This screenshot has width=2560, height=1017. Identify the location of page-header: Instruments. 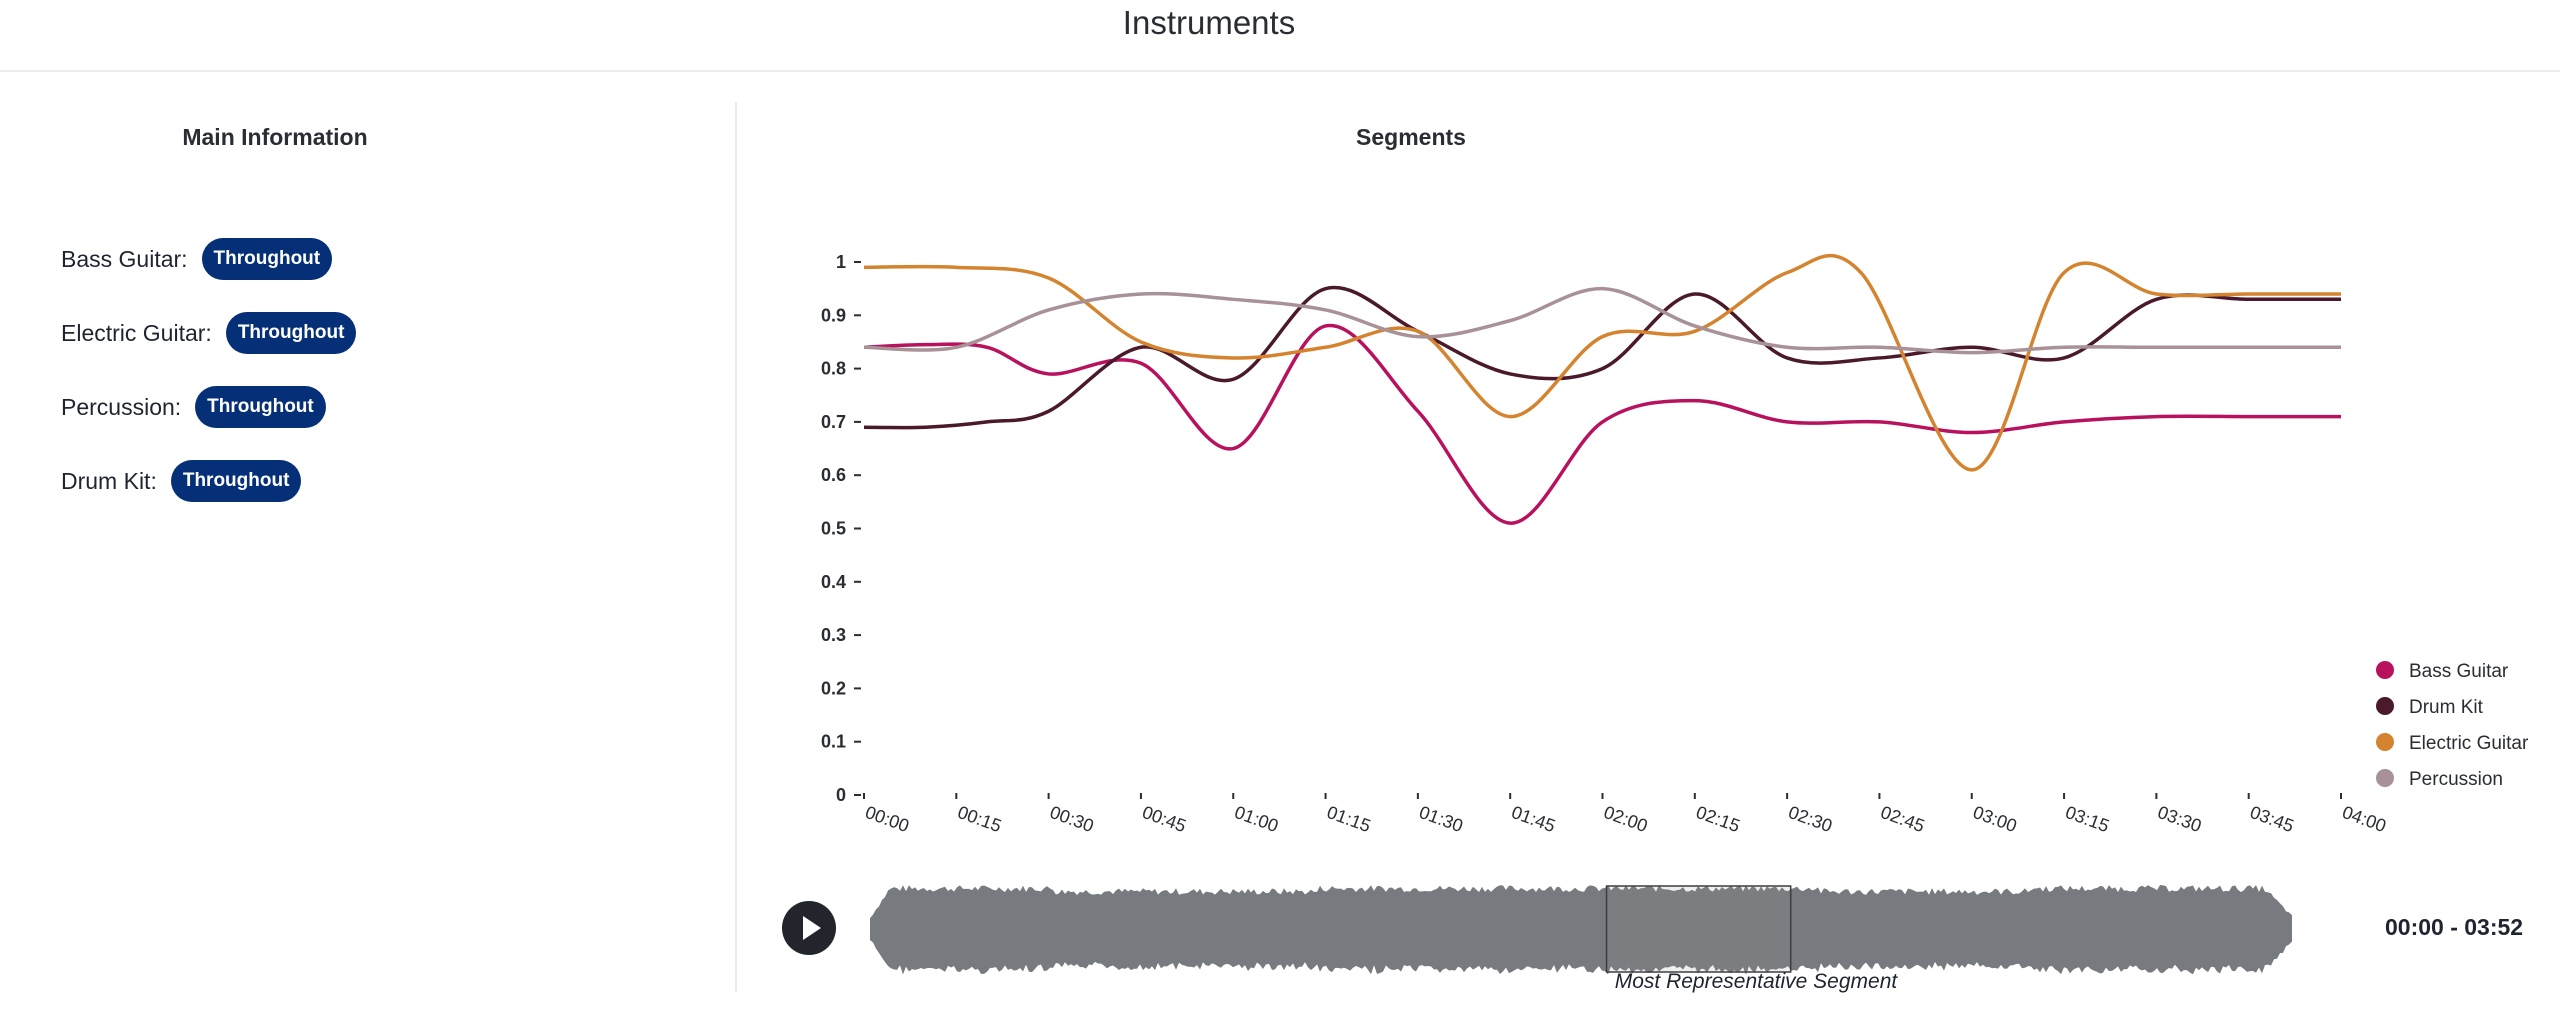
(1280, 36).